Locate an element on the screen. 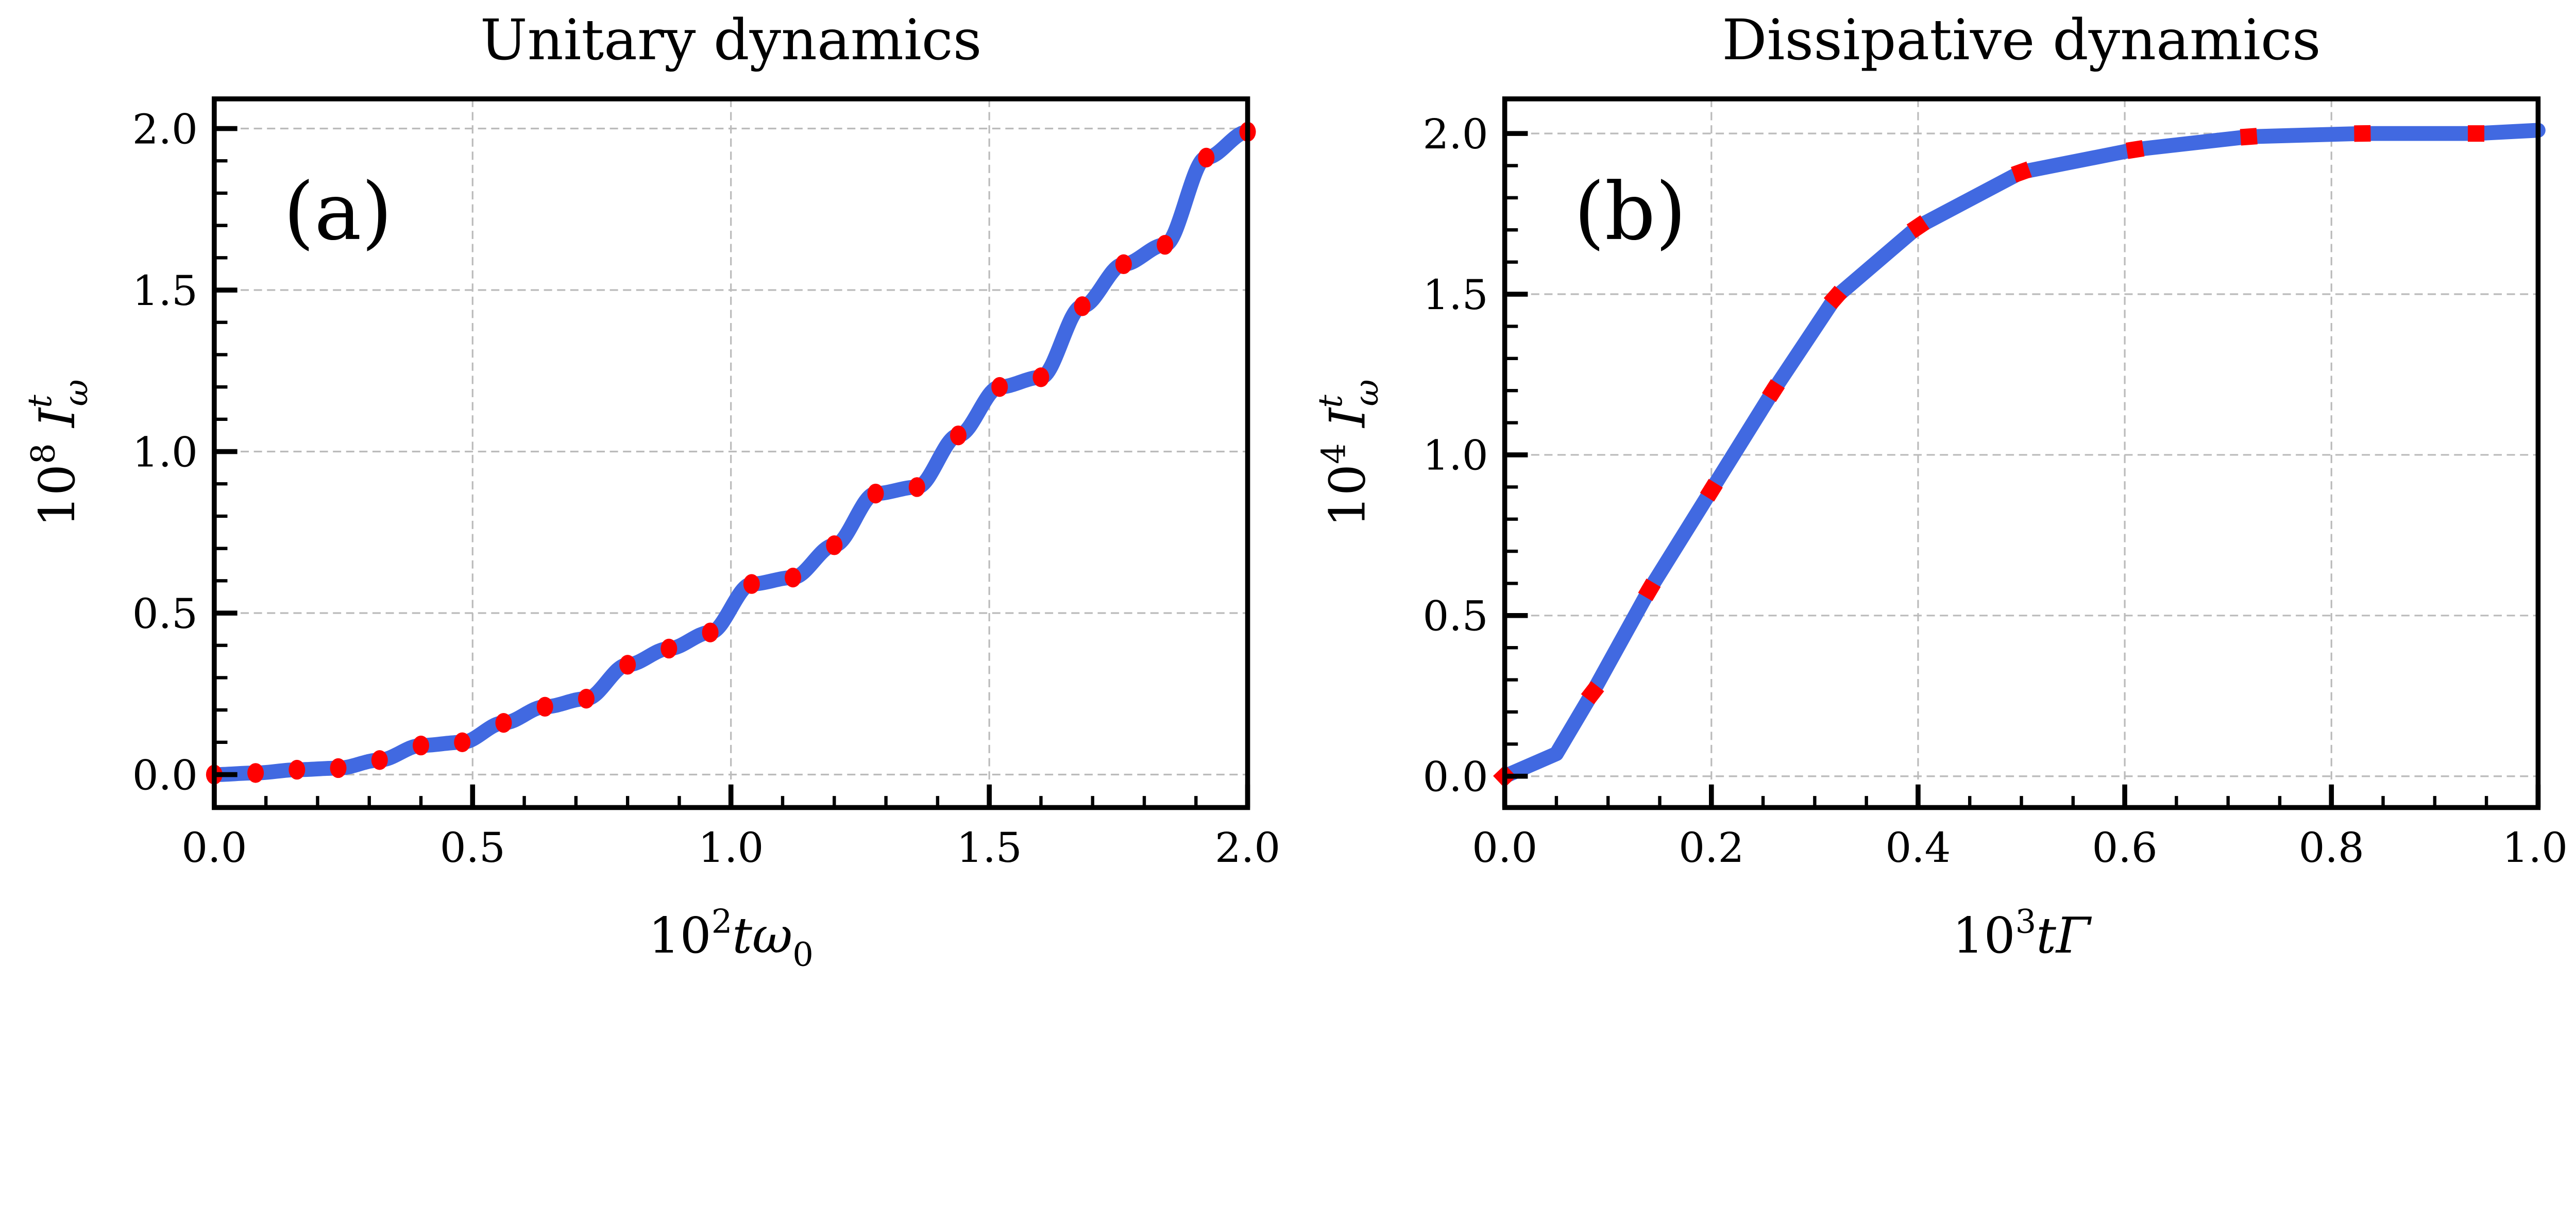  y-axis-label: 104 Itω is located at coordinates (1349, 453).